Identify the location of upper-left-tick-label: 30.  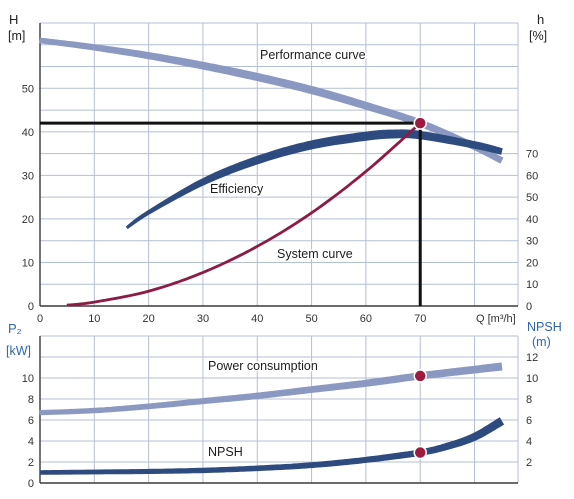
(28, 176).